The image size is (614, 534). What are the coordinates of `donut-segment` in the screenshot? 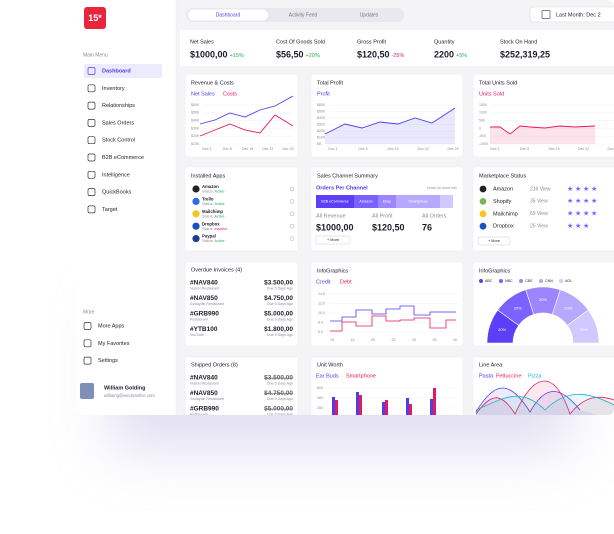 It's located at (583, 326).